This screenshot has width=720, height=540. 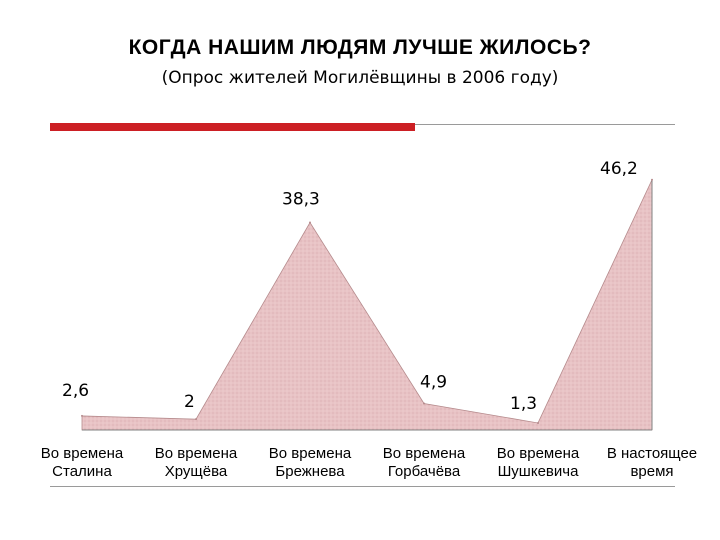 I want to click on data-label: 2, so click(x=189, y=402).